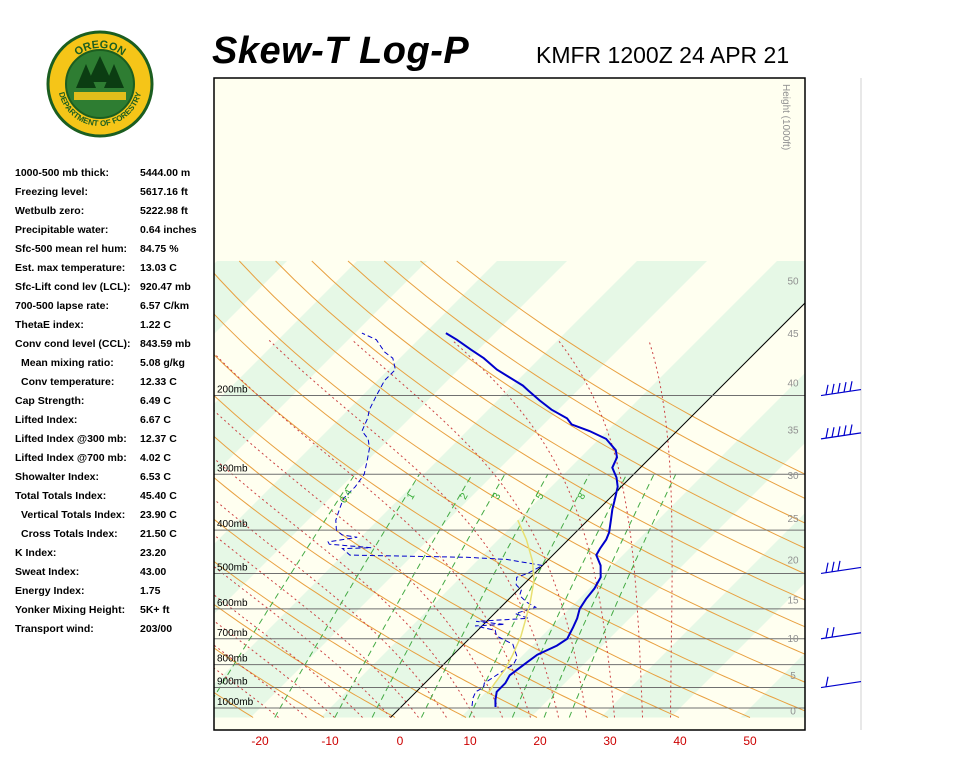 Image resolution: width=960 pixels, height=768 pixels. Describe the element at coordinates (155, 477) in the screenshot. I see `index-value: 6.53 C` at that location.